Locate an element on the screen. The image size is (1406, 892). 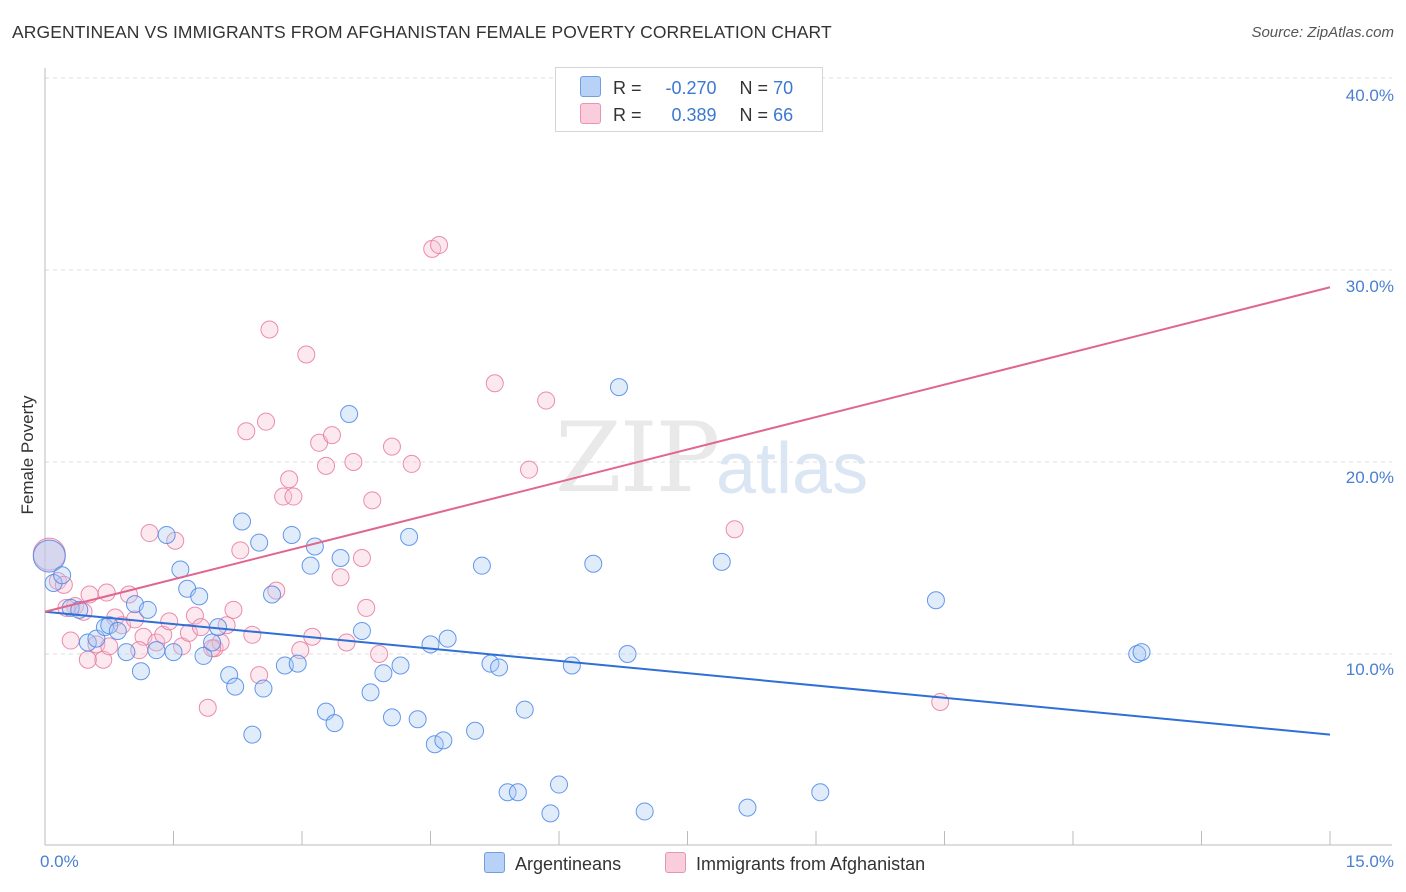
legend-n-value: 70 is located at coordinates (783, 88).